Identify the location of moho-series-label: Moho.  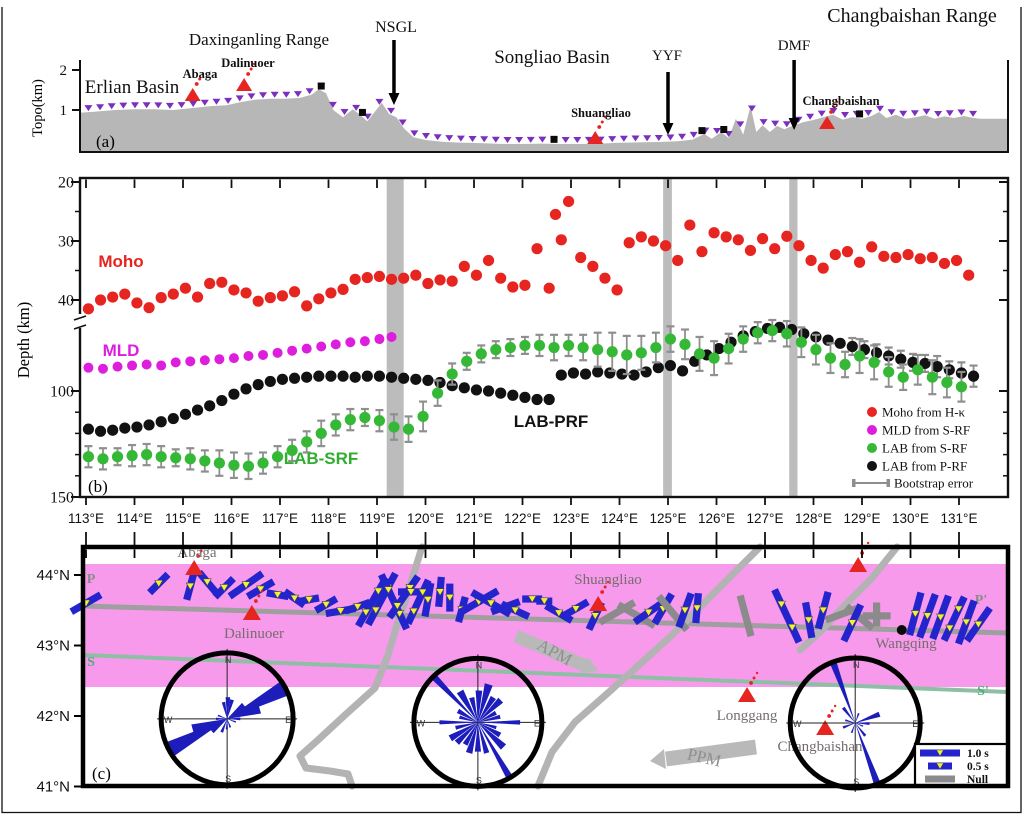
(120, 261).